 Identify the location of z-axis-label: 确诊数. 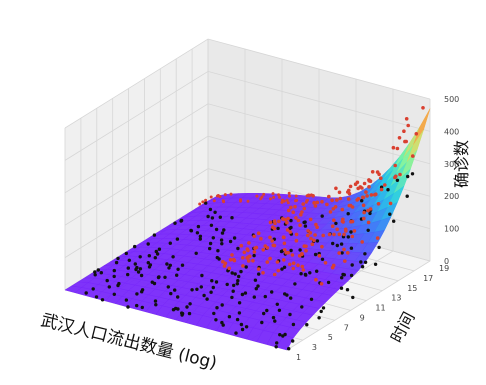
(461, 164).